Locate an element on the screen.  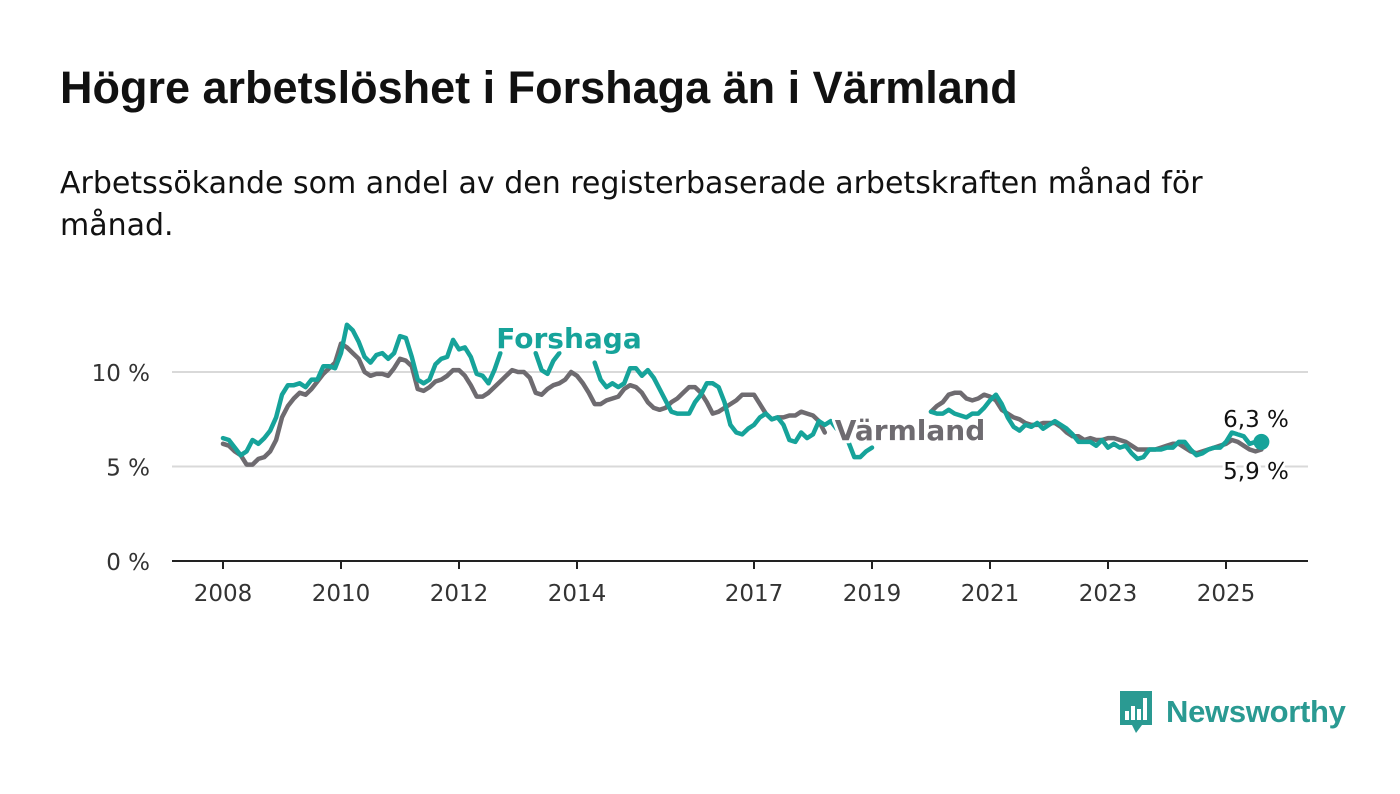
forshaga-end-point is located at coordinates (1261, 441).